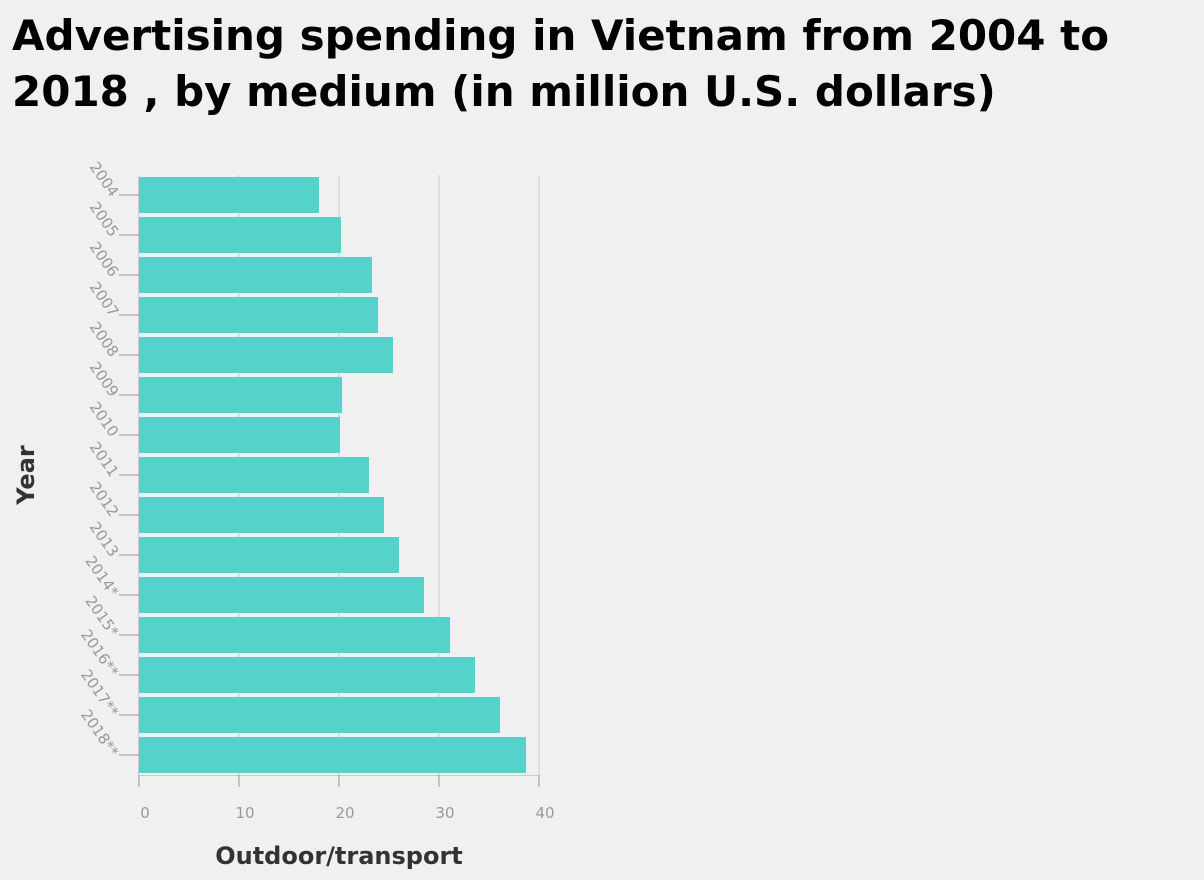 The width and height of the screenshot is (1204, 880). I want to click on x-tick-label: 10, so click(244, 813).